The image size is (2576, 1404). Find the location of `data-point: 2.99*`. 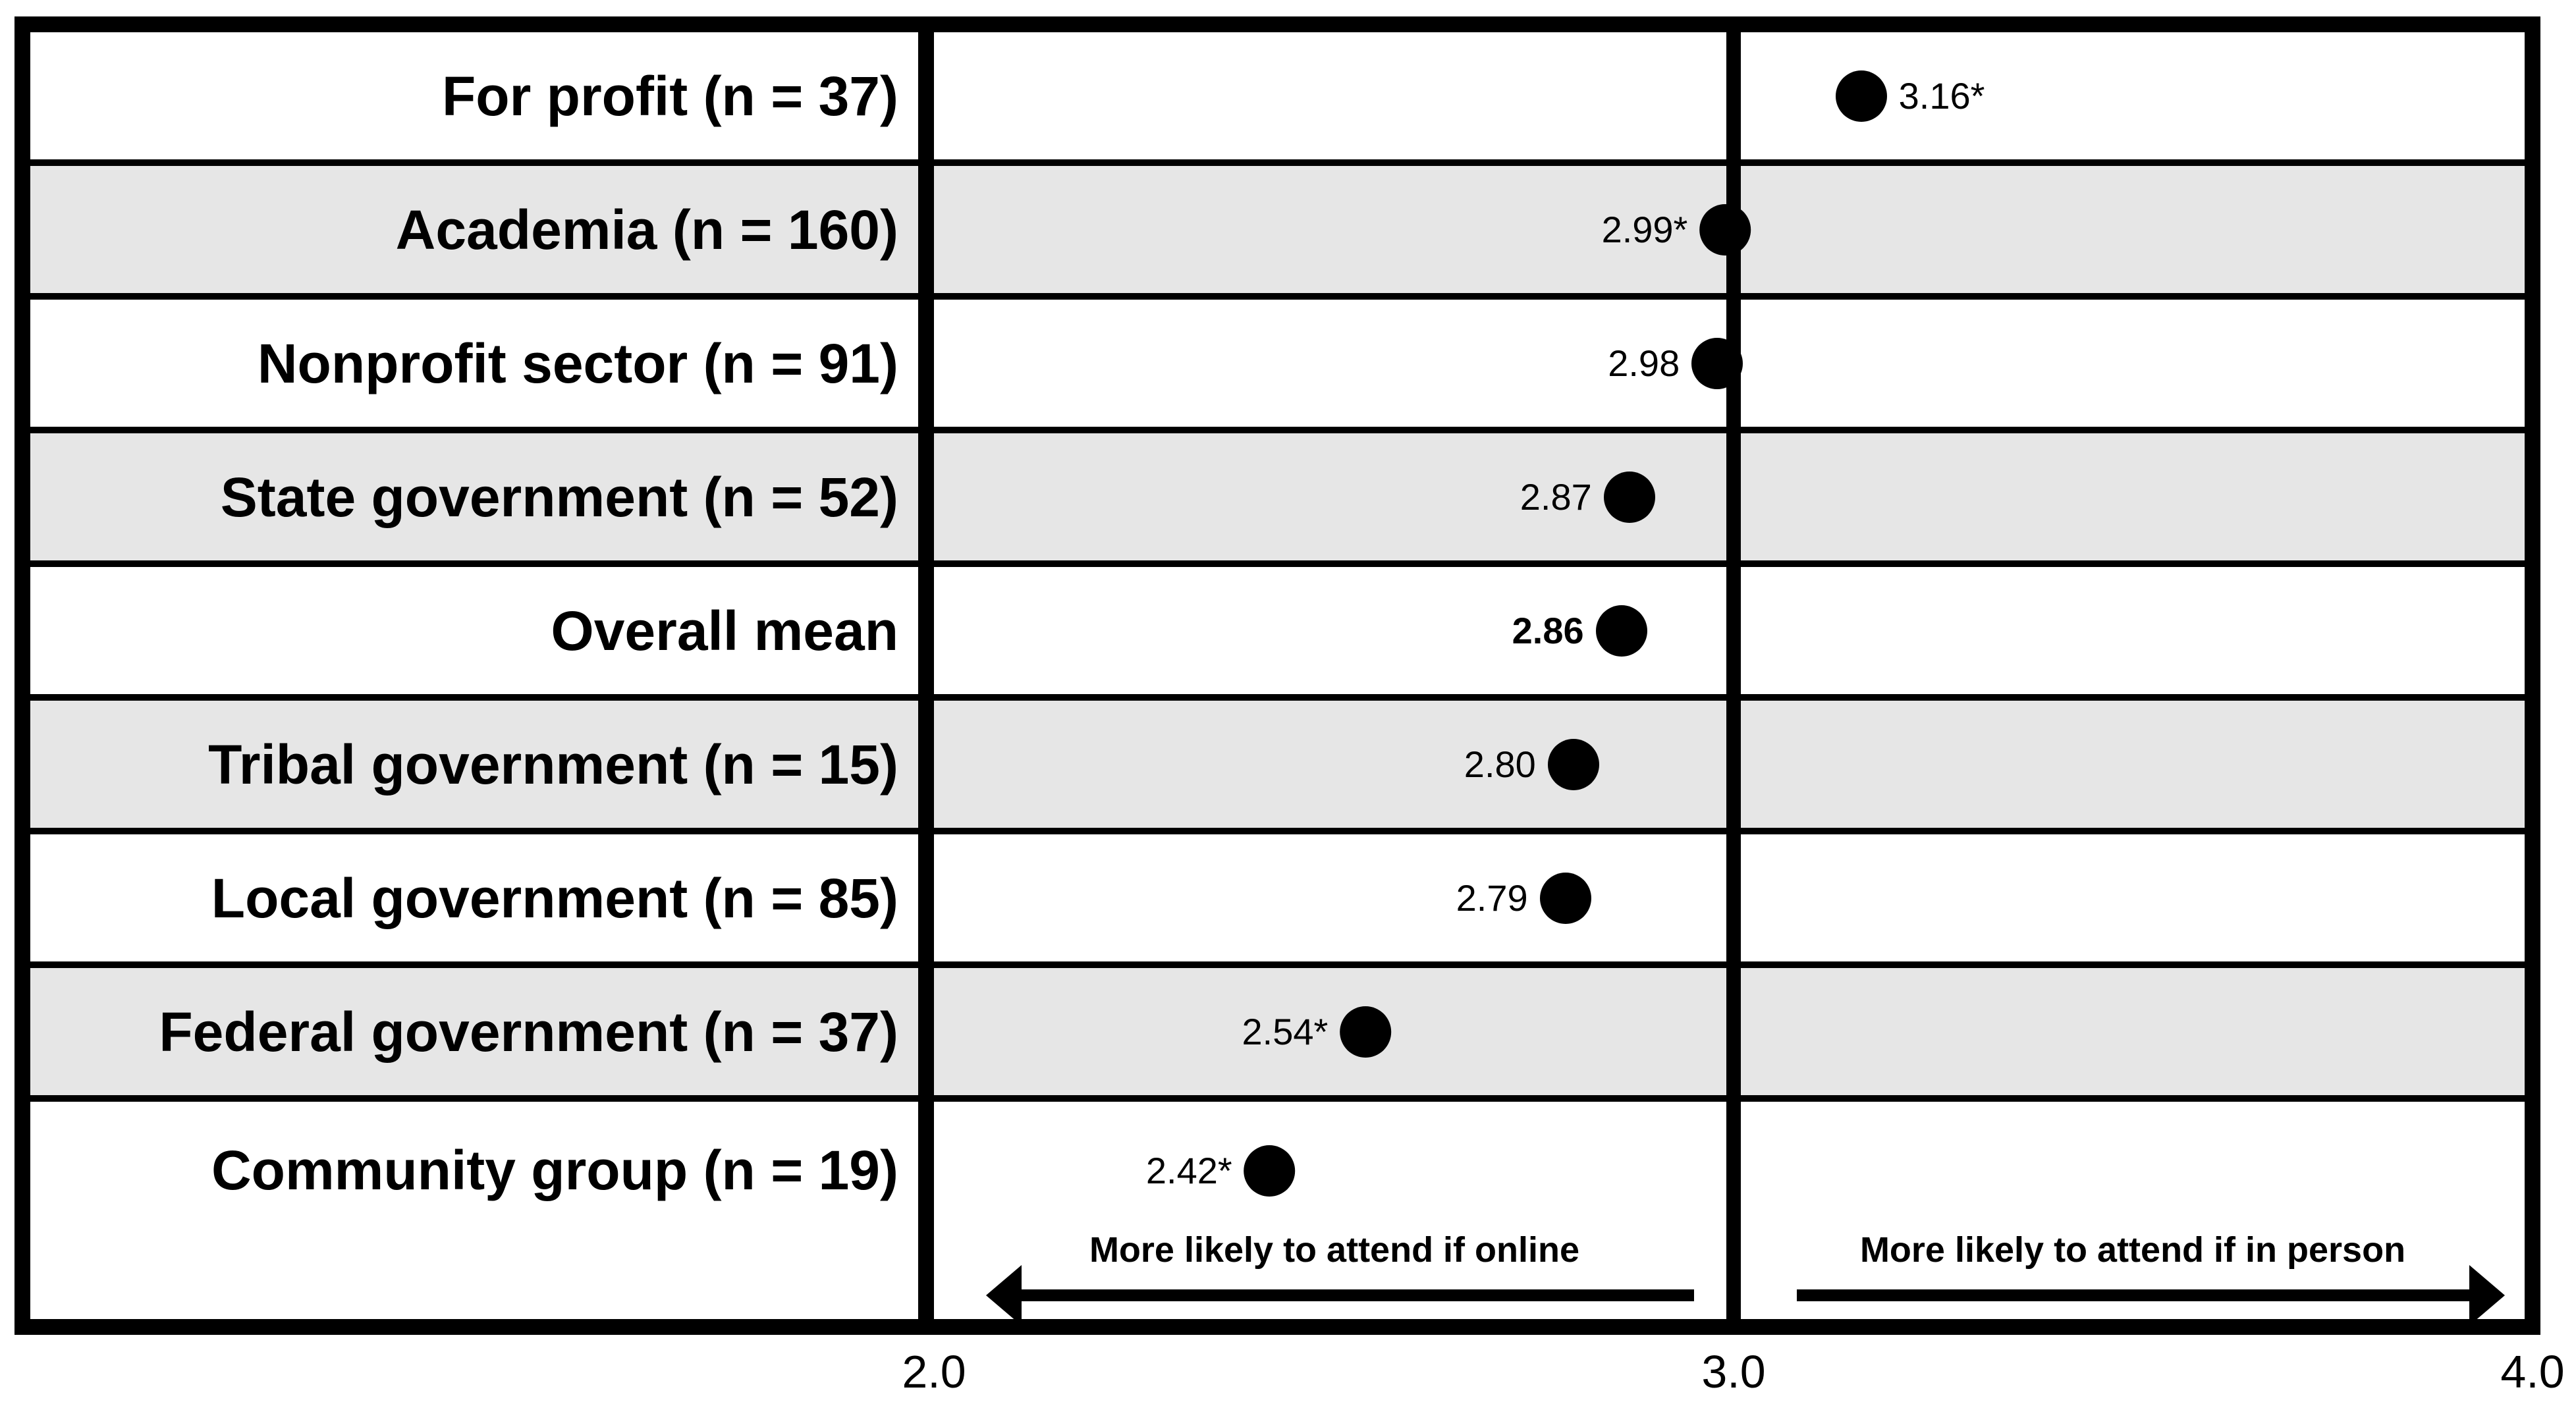

data-point: 2.99* is located at coordinates (1676, 229).